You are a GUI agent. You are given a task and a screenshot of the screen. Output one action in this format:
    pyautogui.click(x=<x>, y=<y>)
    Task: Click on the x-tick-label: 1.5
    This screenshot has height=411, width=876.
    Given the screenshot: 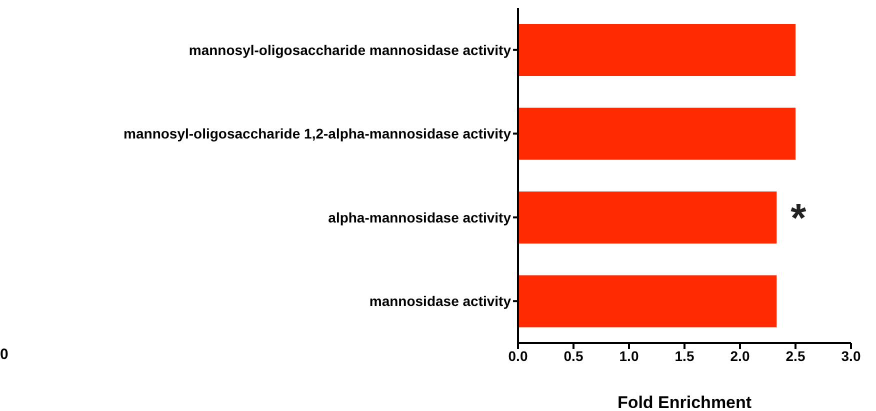 What is the action you would take?
    pyautogui.click(x=684, y=356)
    